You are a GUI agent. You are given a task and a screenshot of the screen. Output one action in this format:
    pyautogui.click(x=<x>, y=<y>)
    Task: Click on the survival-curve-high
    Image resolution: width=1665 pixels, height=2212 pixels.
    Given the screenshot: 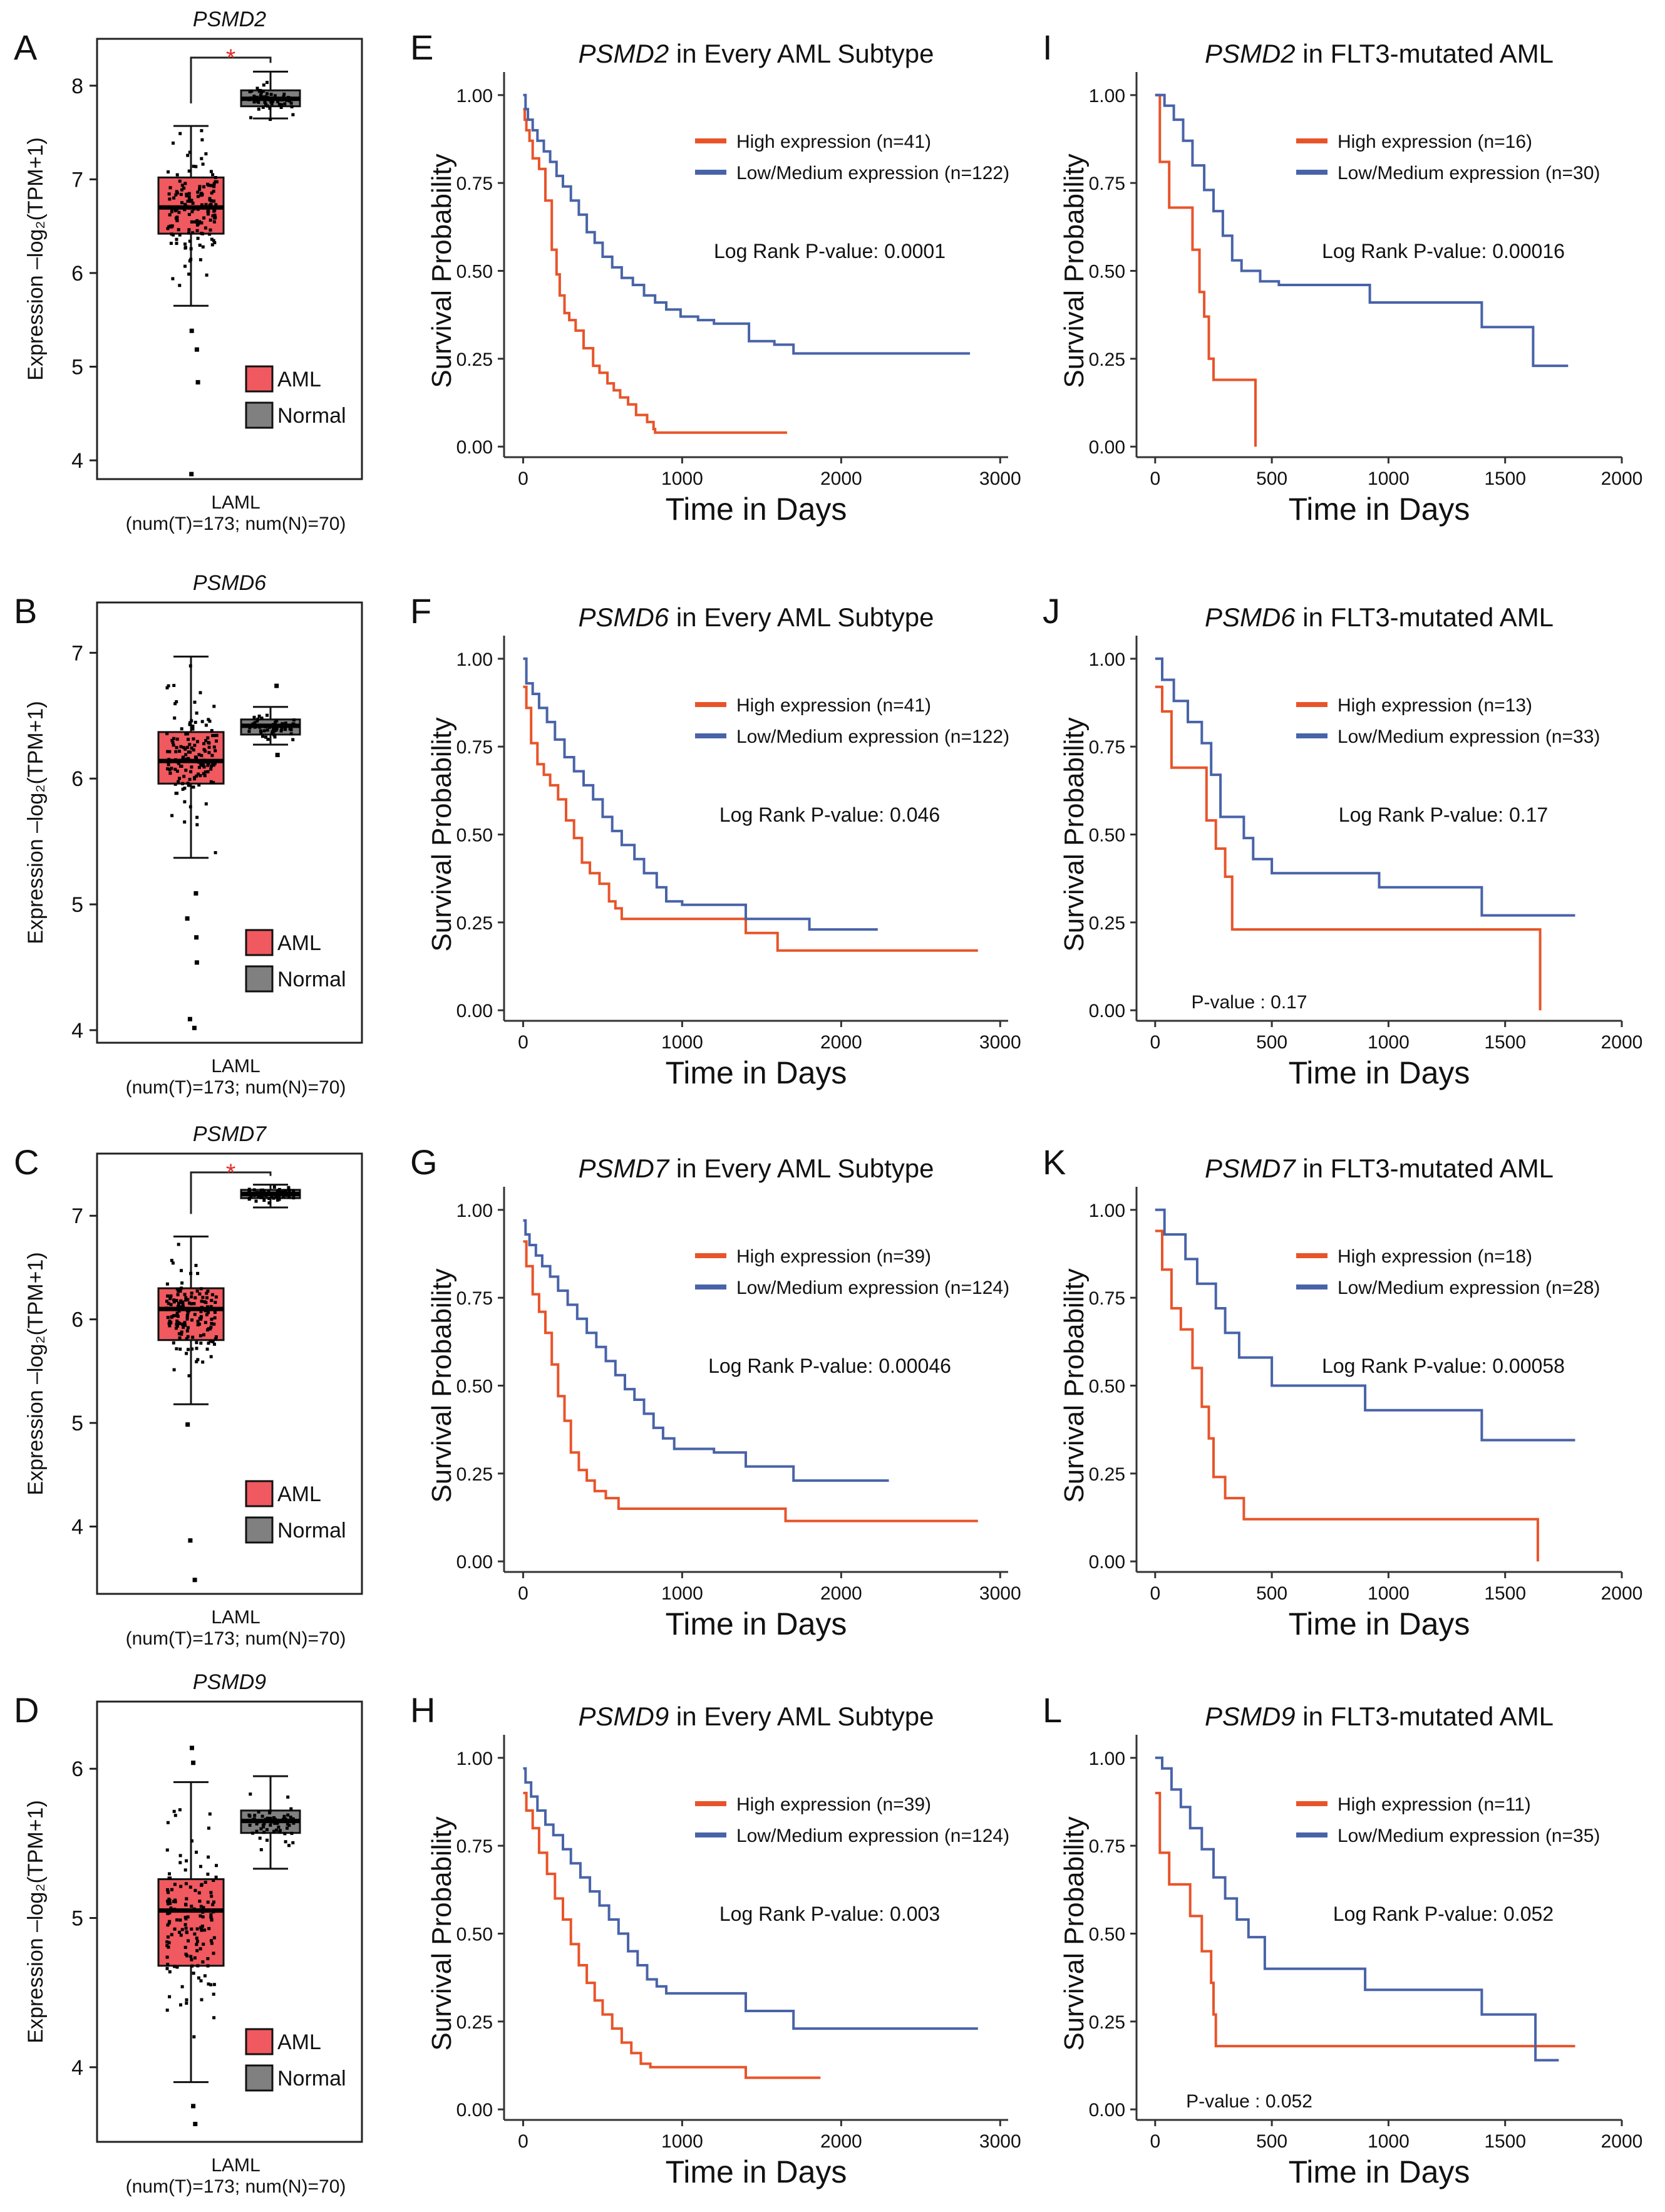 What is the action you would take?
    pyautogui.click(x=655, y=271)
    